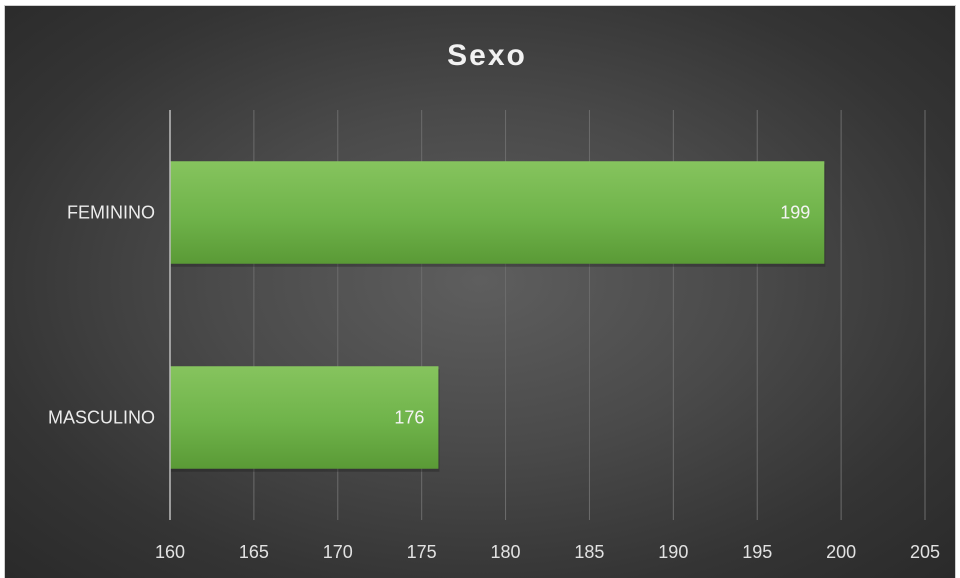 This screenshot has height=578, width=960. I want to click on x-tick-label: 195, so click(757, 552).